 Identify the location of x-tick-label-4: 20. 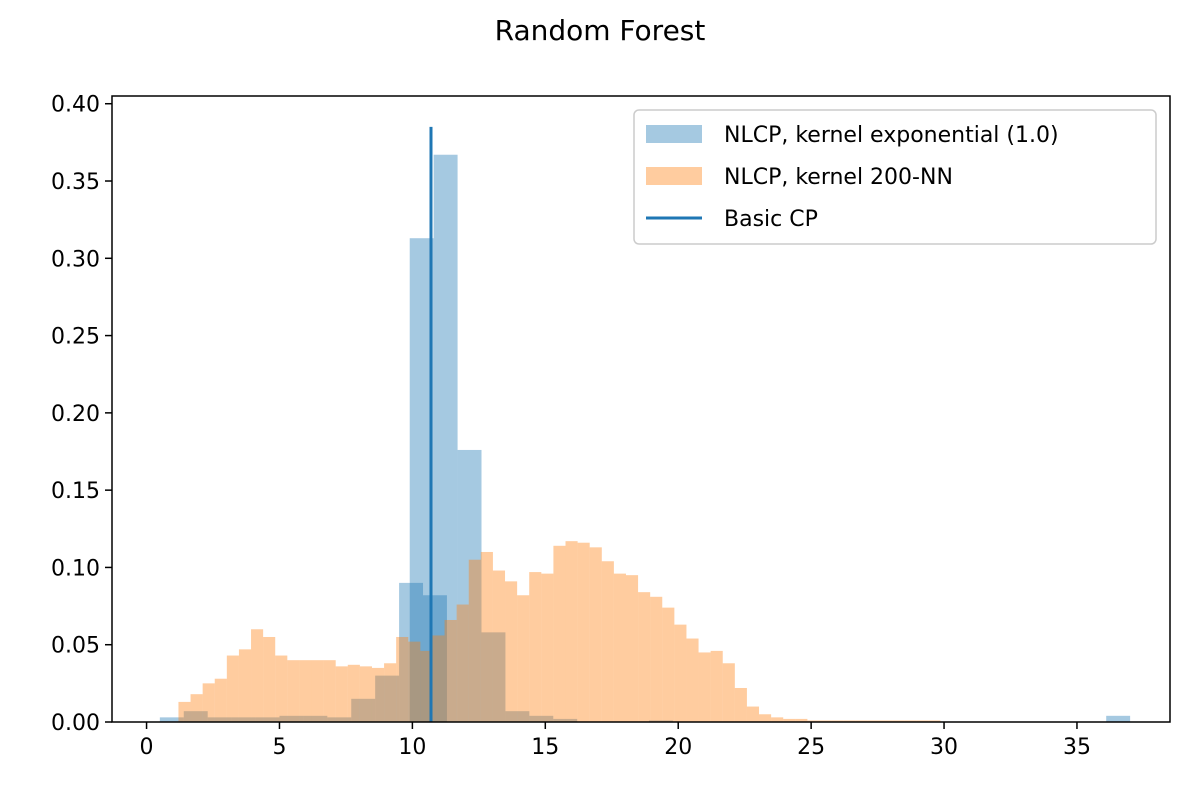
(678, 747).